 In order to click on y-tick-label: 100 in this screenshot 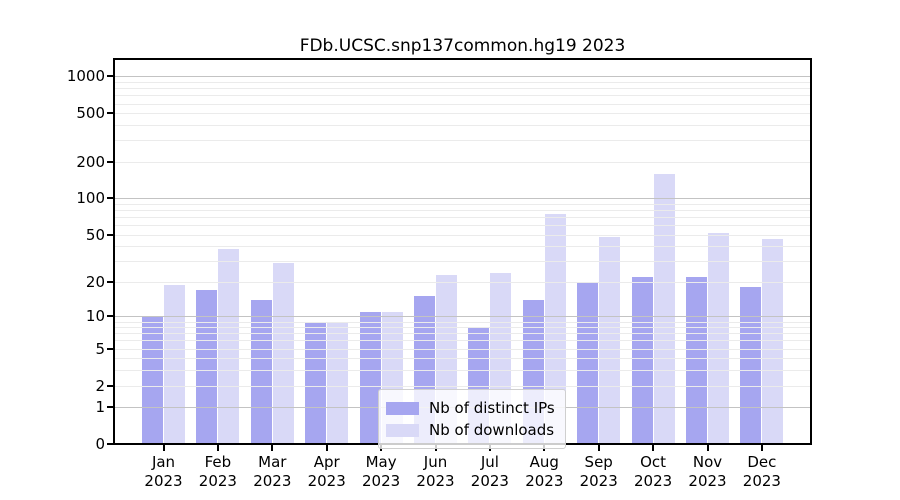, I will do `click(90, 198)`.